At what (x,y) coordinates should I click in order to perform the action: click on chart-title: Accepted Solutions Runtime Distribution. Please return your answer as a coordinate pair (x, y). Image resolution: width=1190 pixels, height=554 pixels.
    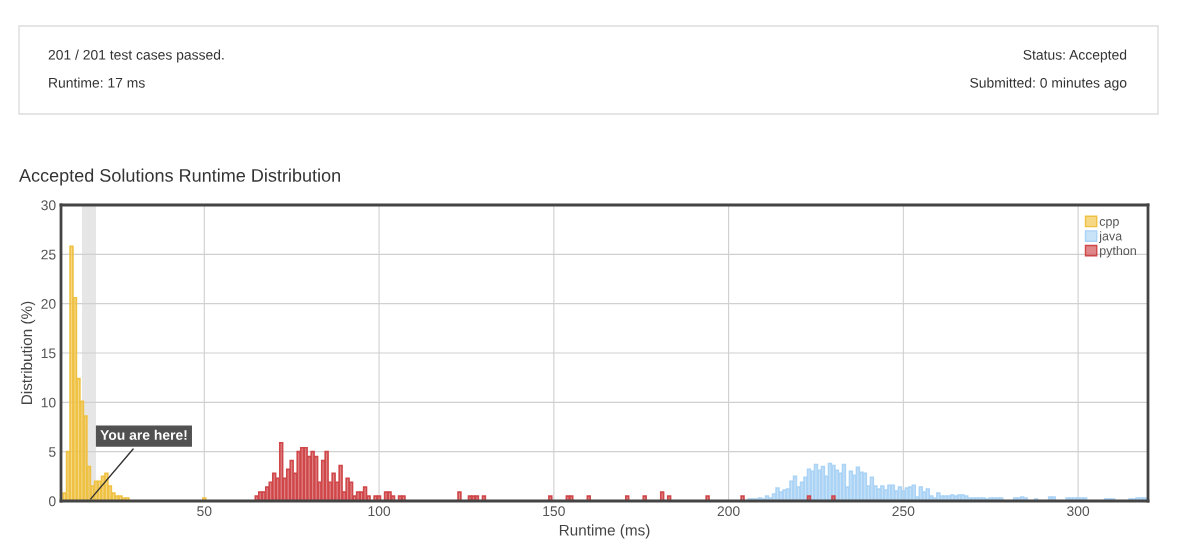
    Looking at the image, I should click on (179, 177).